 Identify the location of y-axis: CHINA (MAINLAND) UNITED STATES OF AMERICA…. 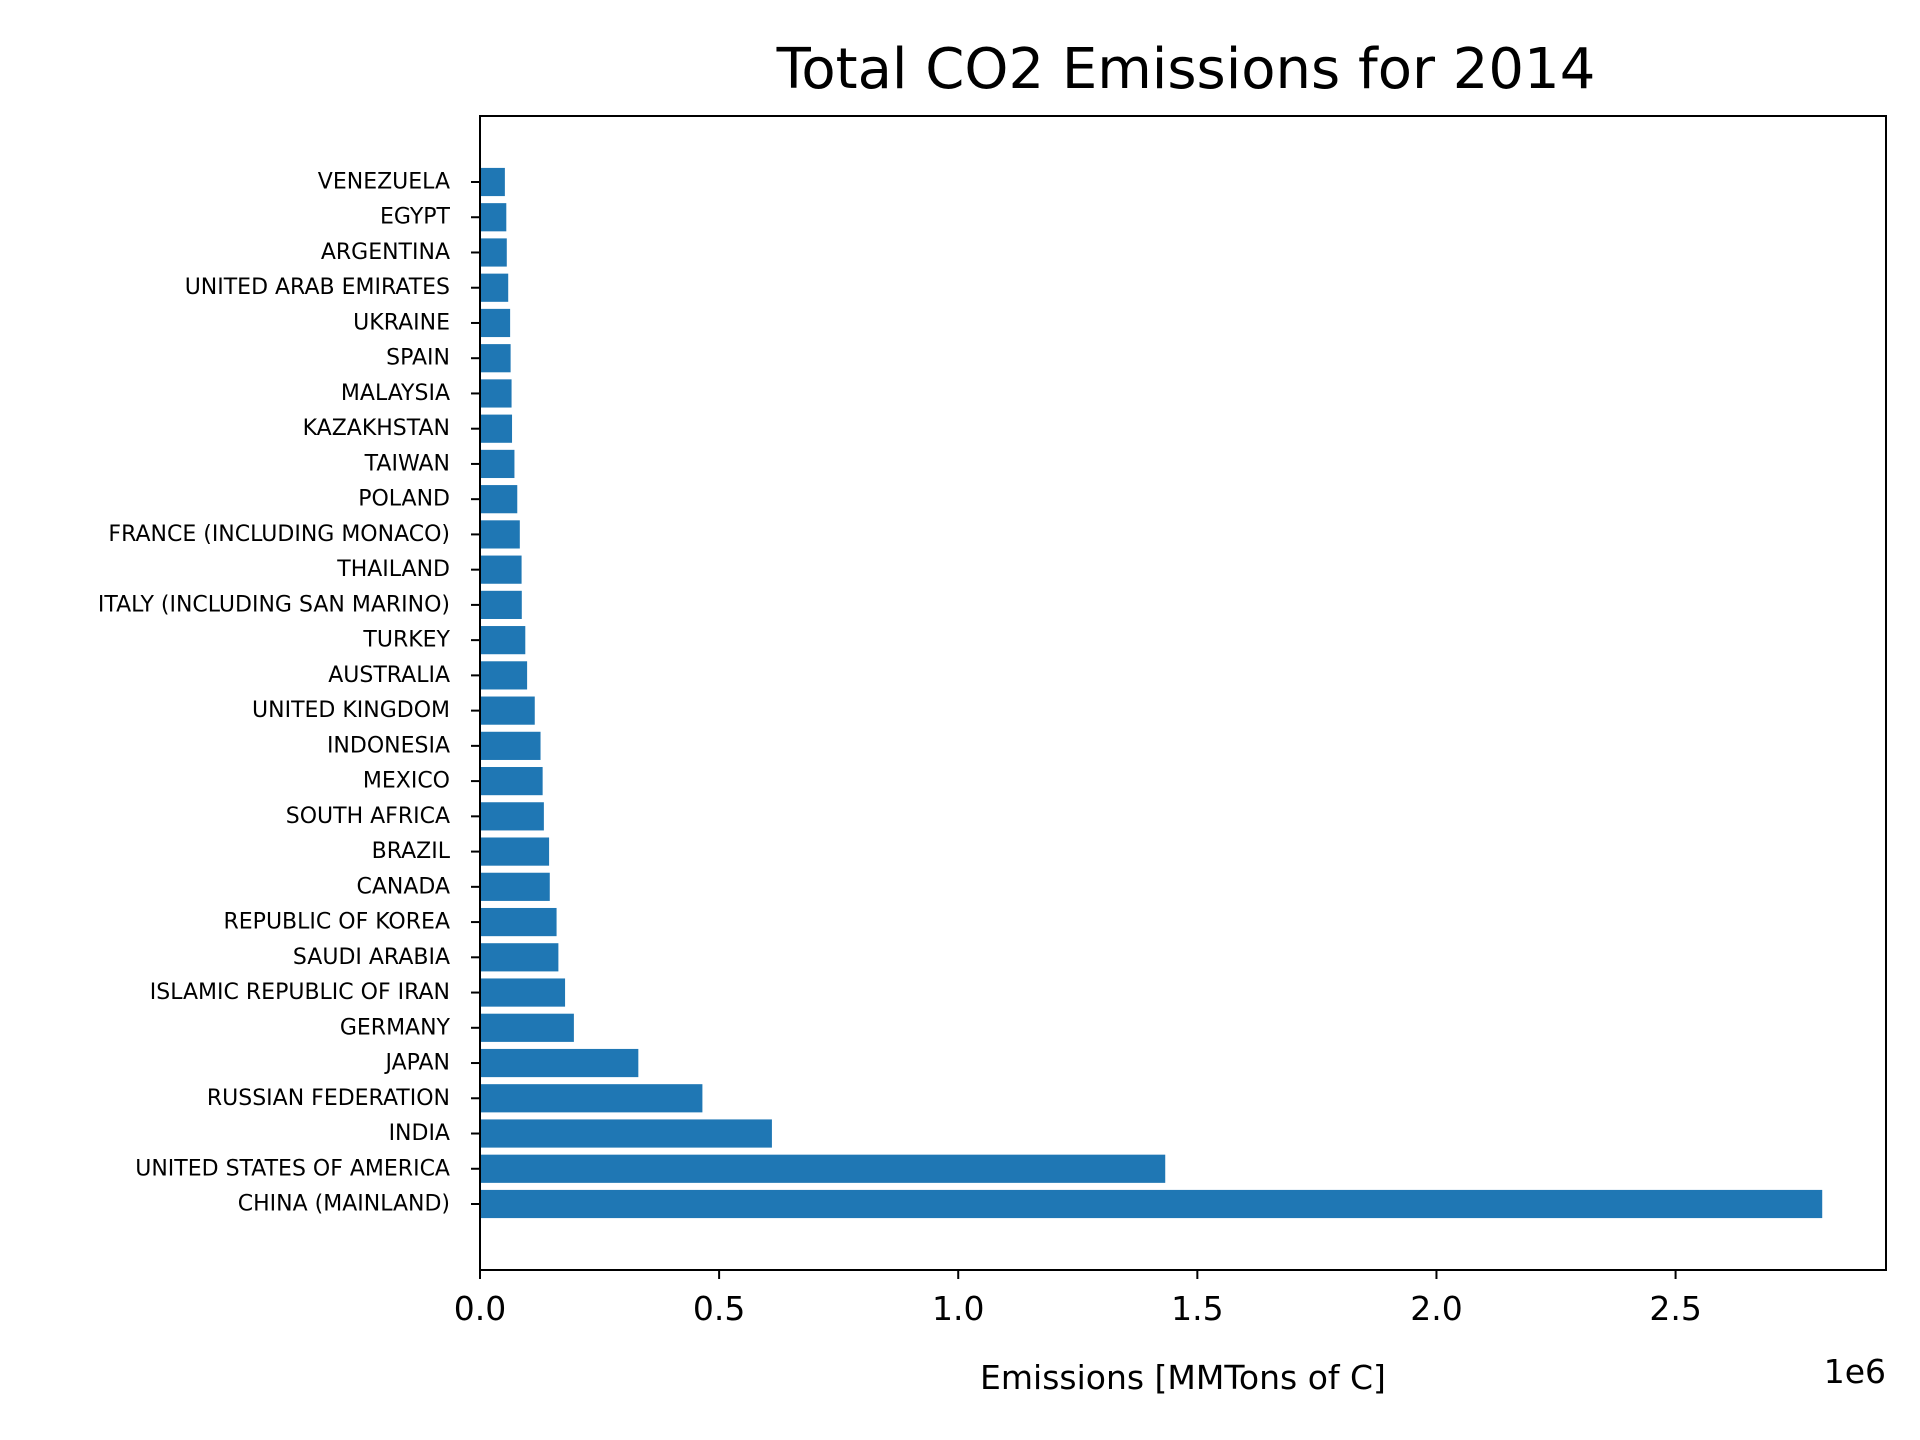
(289, 693).